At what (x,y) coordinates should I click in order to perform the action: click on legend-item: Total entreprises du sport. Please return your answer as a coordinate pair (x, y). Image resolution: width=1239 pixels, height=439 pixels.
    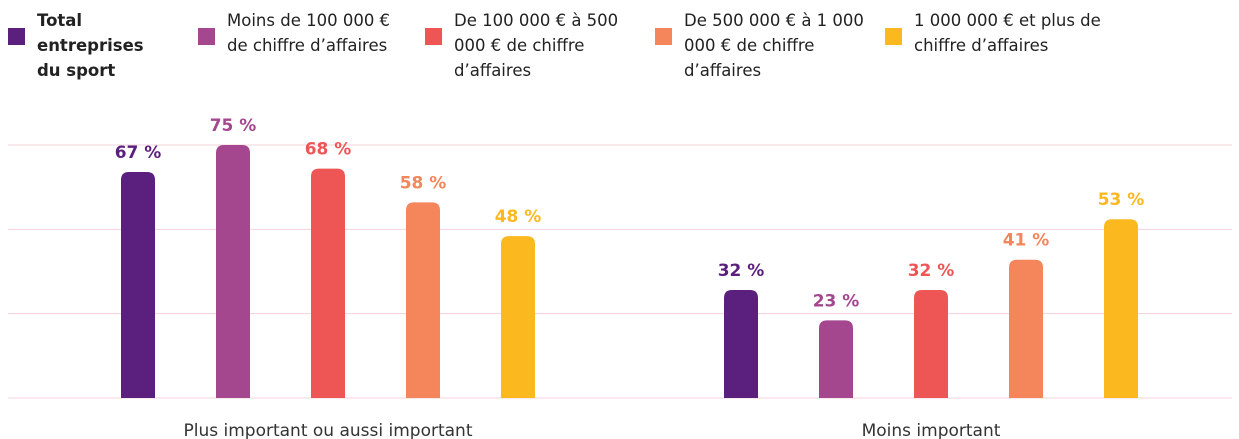
    Looking at the image, I should click on (82, 45).